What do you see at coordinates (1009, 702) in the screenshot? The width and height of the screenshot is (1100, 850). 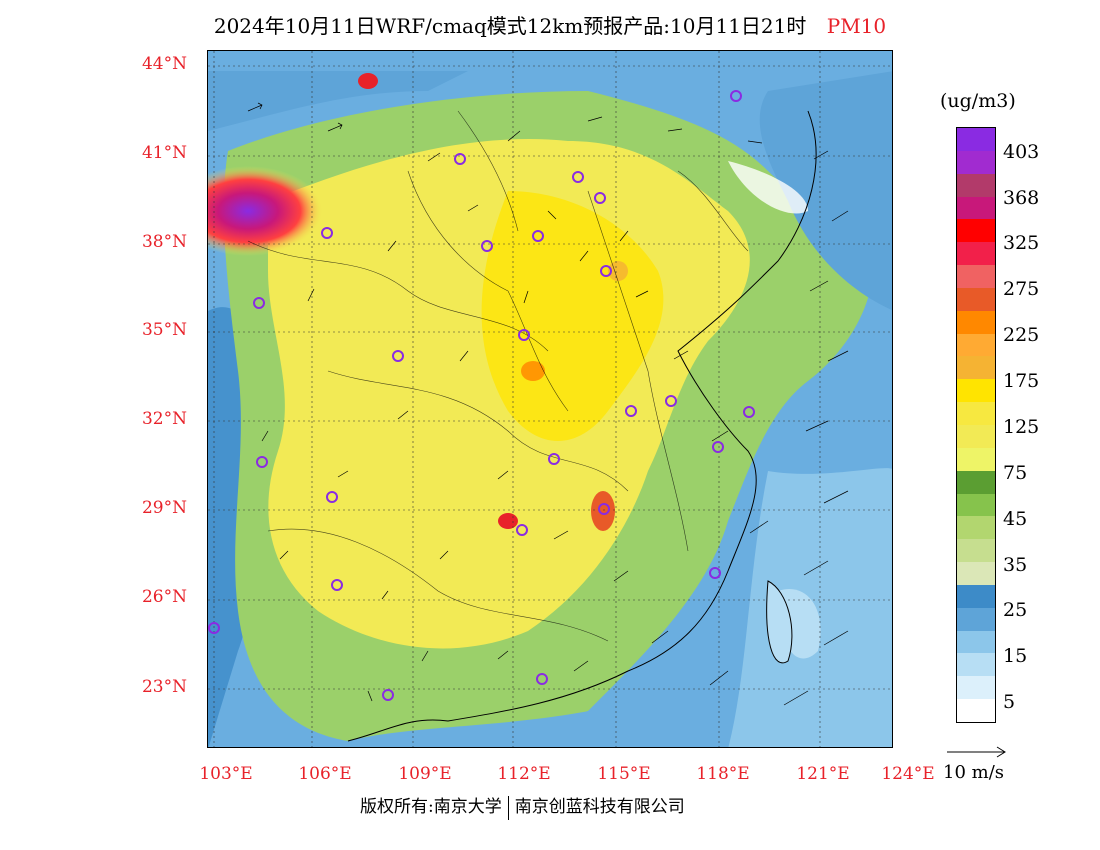 I see `legend-label-5: 5` at bounding box center [1009, 702].